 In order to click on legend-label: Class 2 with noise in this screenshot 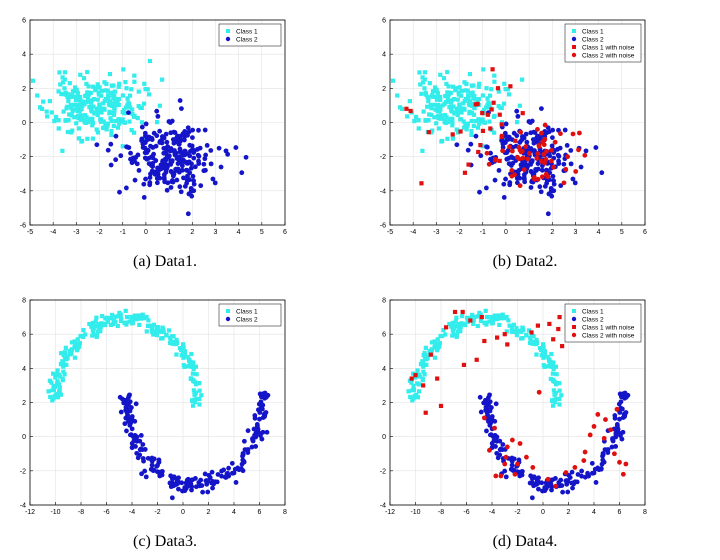, I will do `click(608, 335)`.